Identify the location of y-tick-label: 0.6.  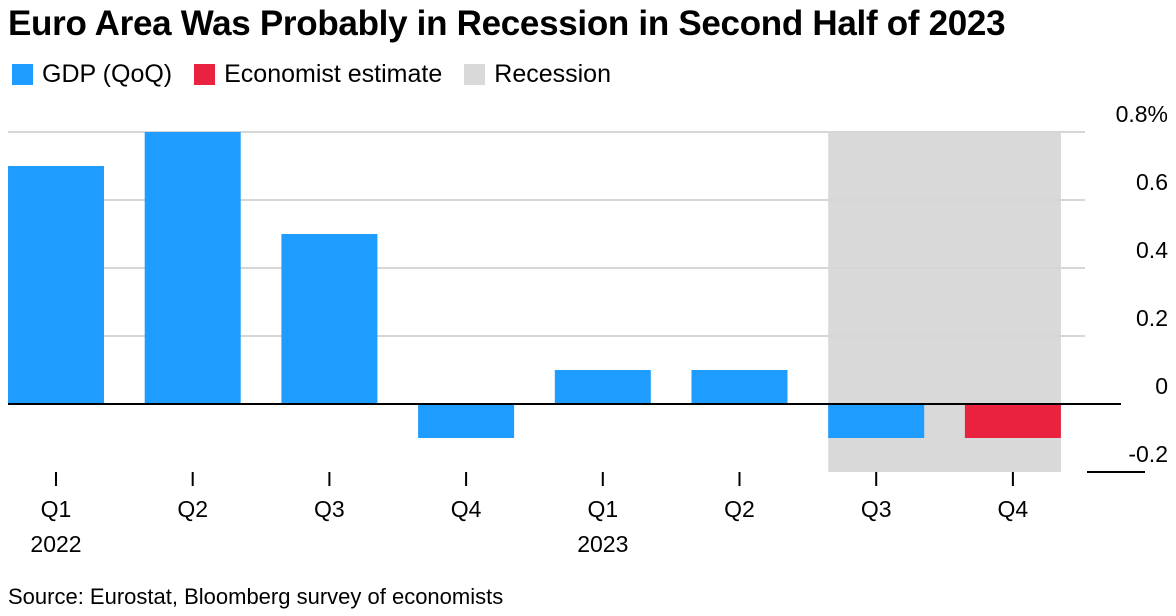
(1152, 182).